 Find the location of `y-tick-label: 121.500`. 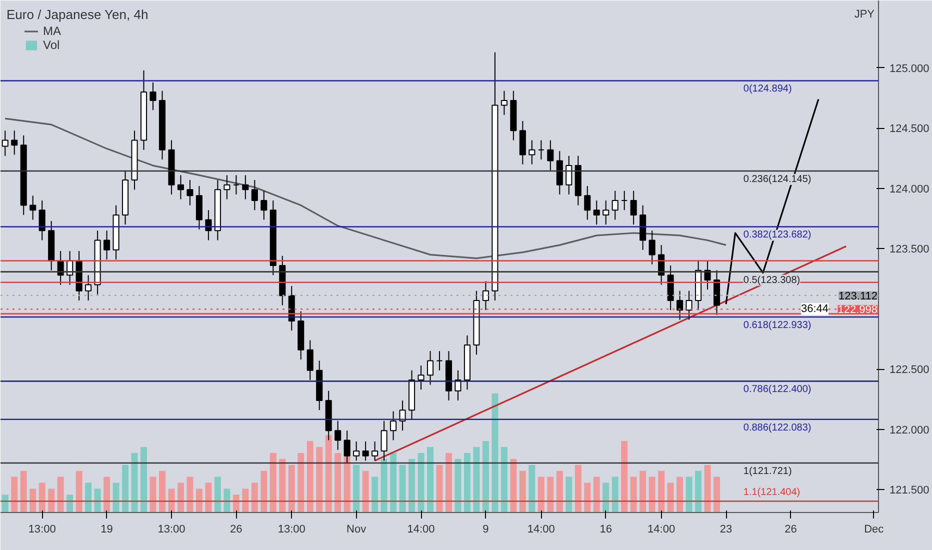

y-tick-label: 121.500 is located at coordinates (910, 490).